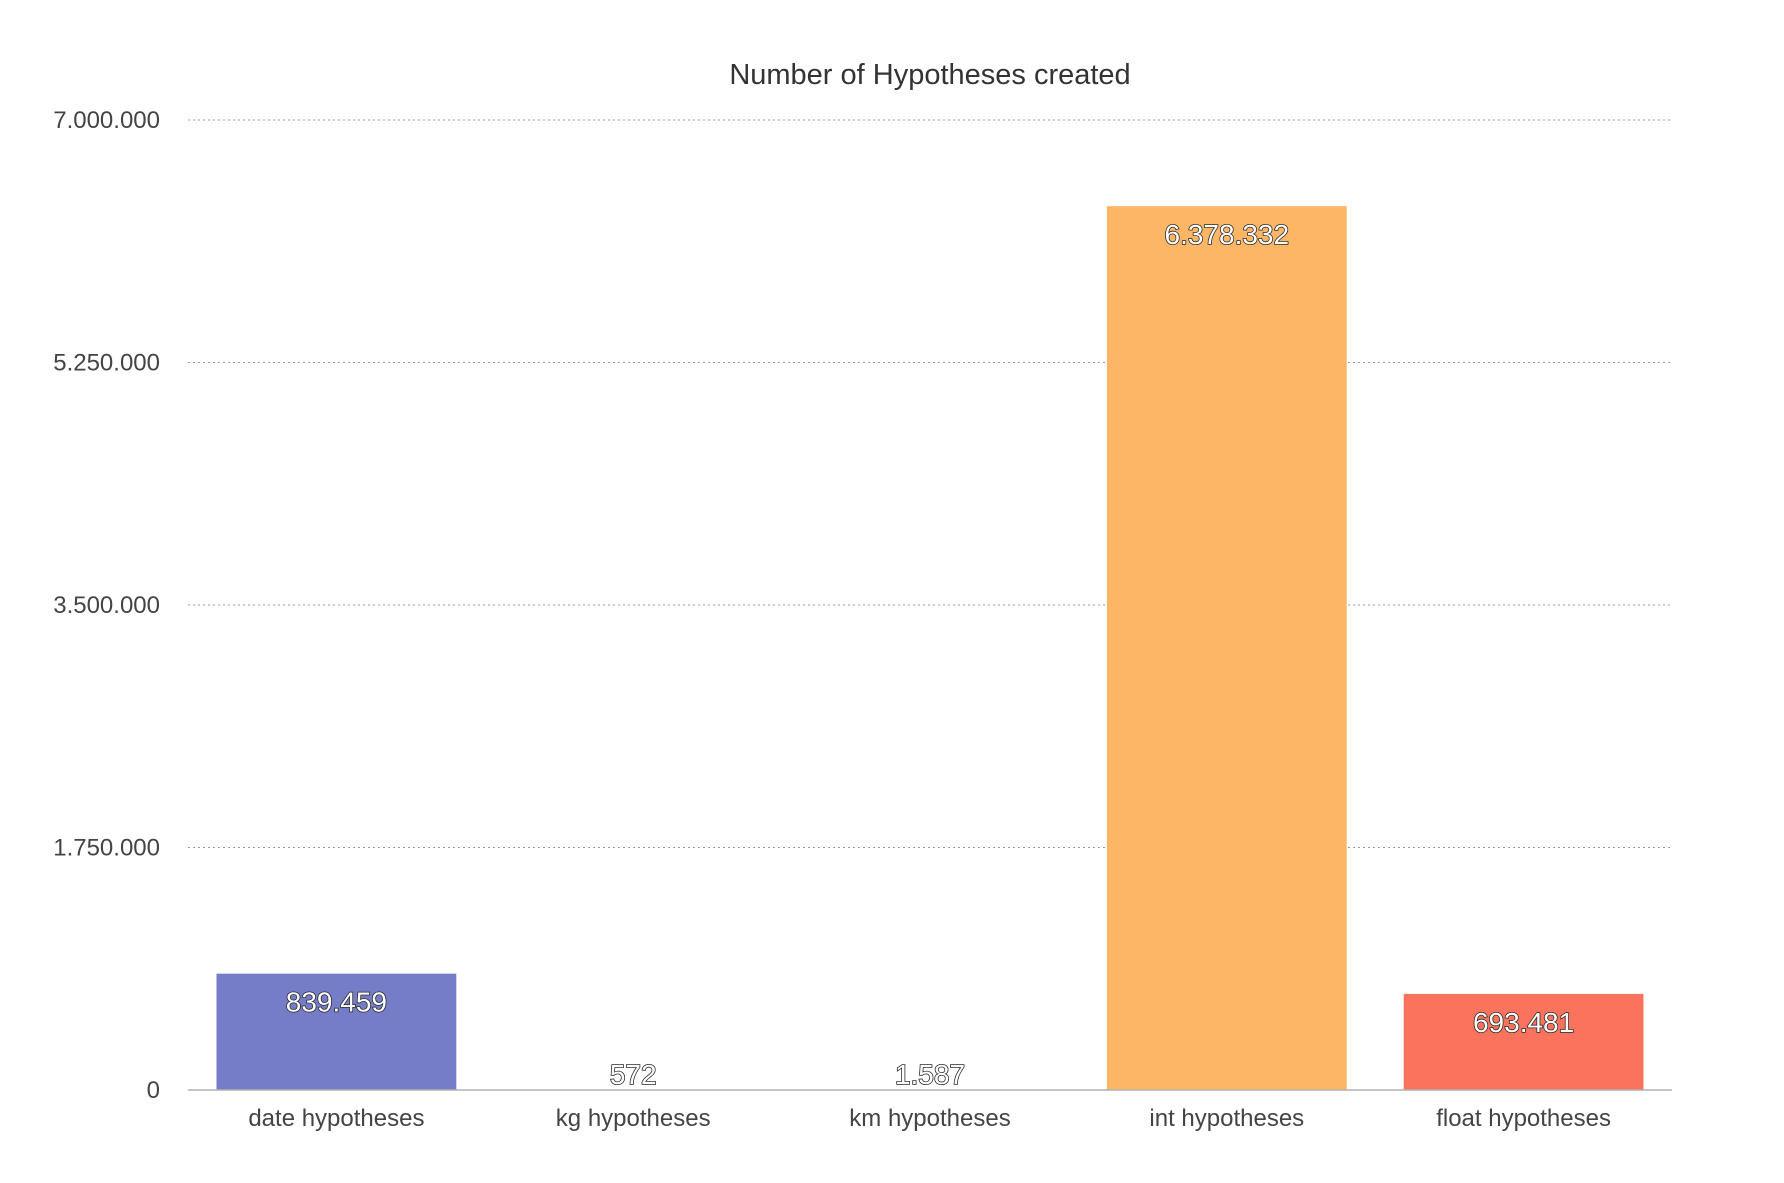 The image size is (1784, 1183). What do you see at coordinates (153, 1090) in the screenshot?
I see `y-tick-label: 0` at bounding box center [153, 1090].